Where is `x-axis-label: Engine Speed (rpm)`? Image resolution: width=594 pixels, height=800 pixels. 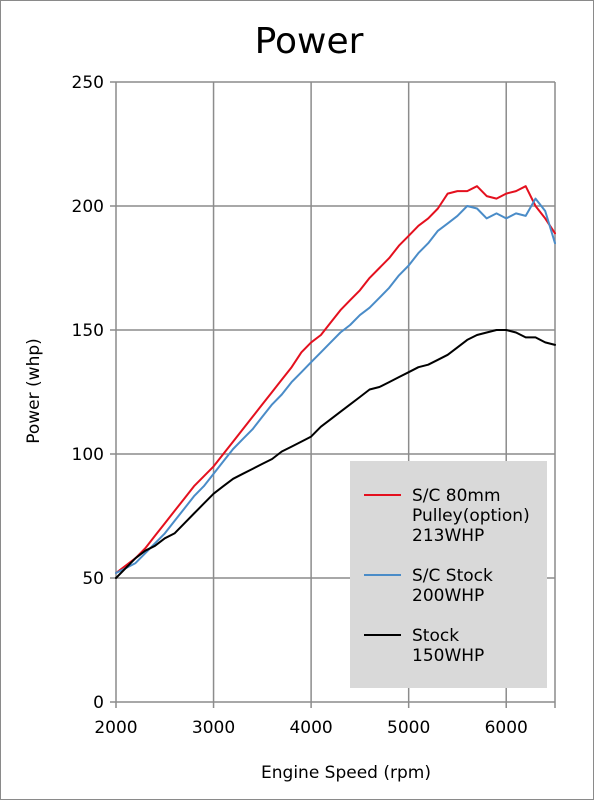 x-axis-label: Engine Speed (rpm) is located at coordinates (346, 773).